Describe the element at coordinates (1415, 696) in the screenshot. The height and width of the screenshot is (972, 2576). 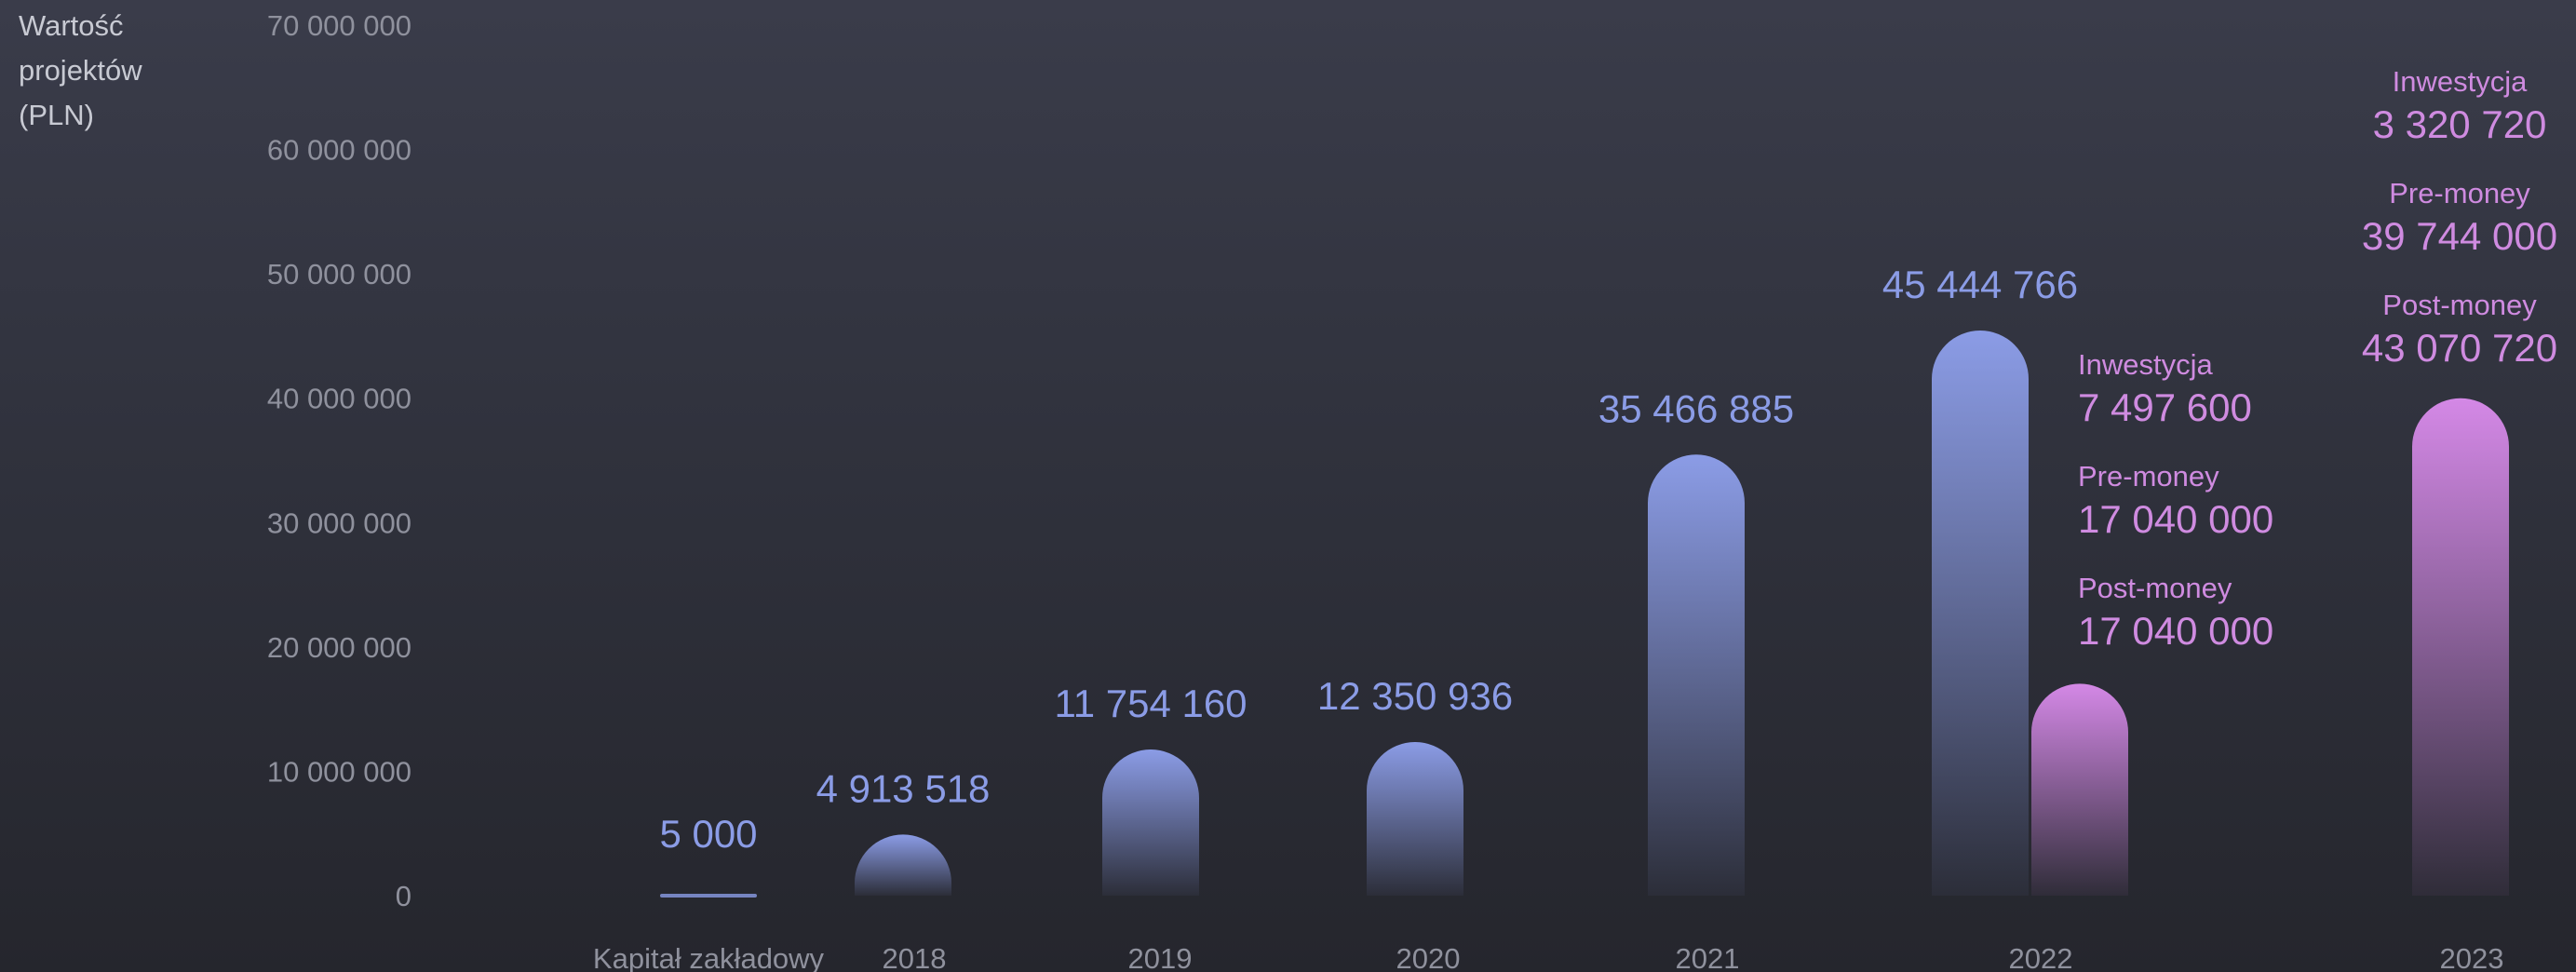
I see `bar-value-label: 12 350 936` at that location.